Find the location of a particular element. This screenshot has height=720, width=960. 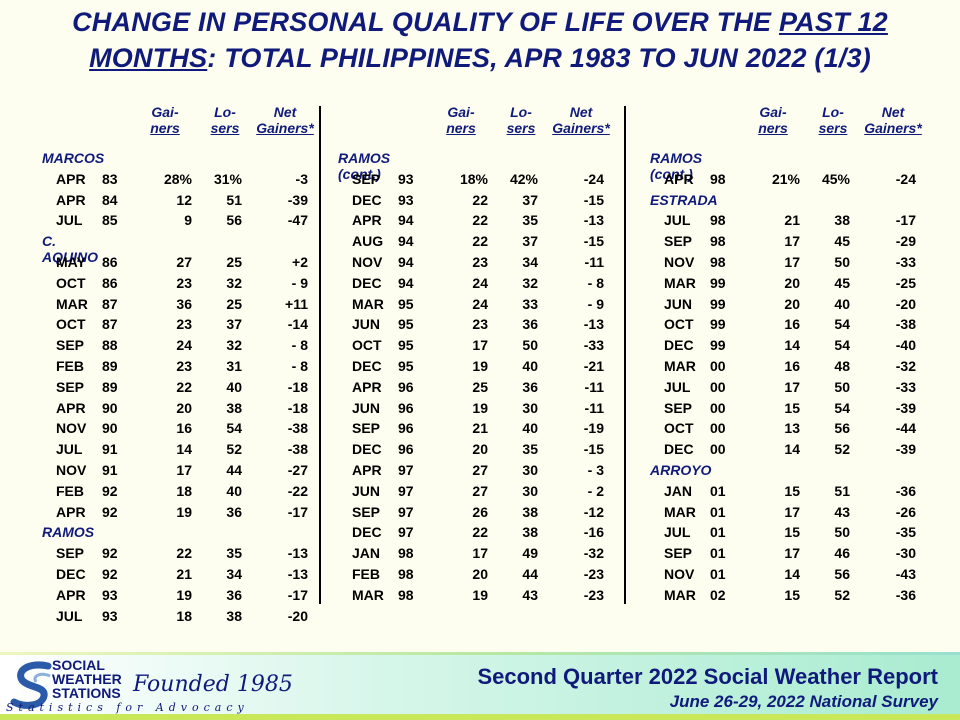

table-row: MAY 86 27 25 +2 is located at coordinates (182, 262).